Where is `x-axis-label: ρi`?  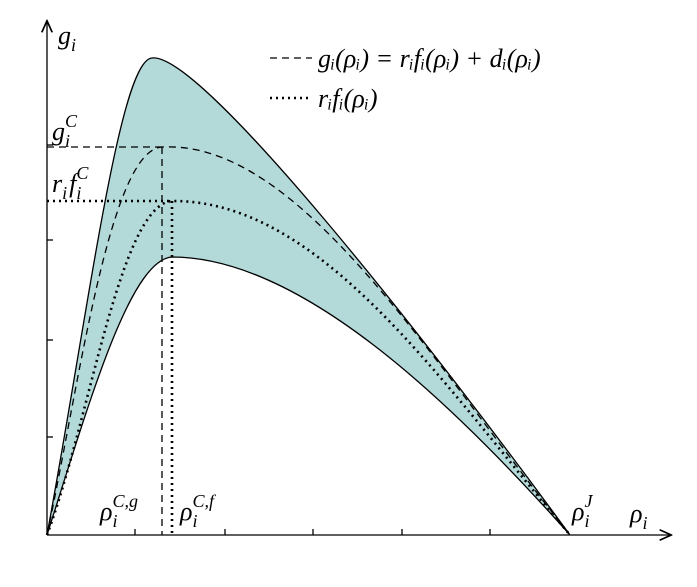 x-axis-label: ρi is located at coordinates (638, 516).